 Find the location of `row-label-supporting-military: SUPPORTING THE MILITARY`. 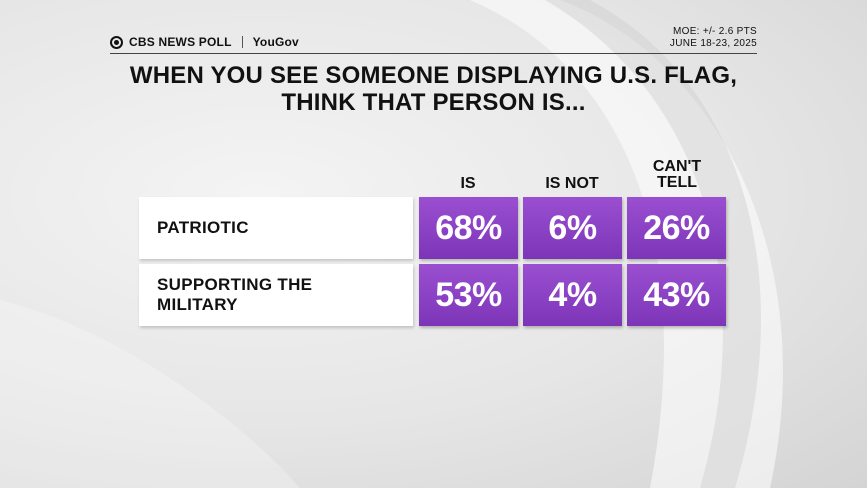

row-label-supporting-military: SUPPORTING THE MILITARY is located at coordinates (276, 295).